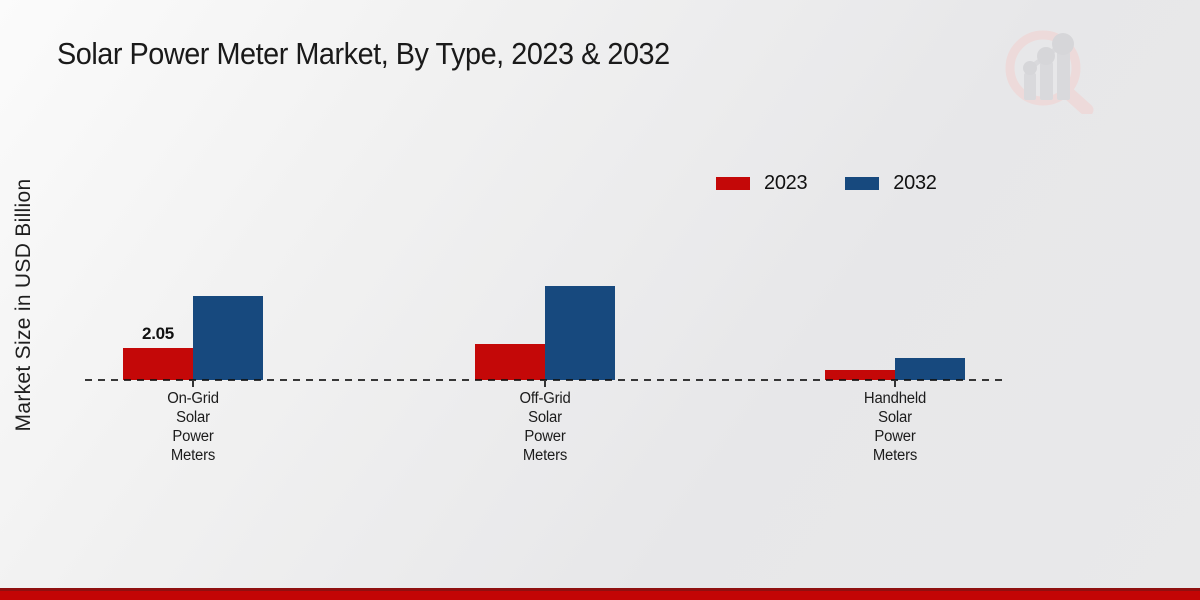 The height and width of the screenshot is (600, 1200). Describe the element at coordinates (895, 384) in the screenshot. I see `category-tick-handheld-solar-power-meters` at that location.